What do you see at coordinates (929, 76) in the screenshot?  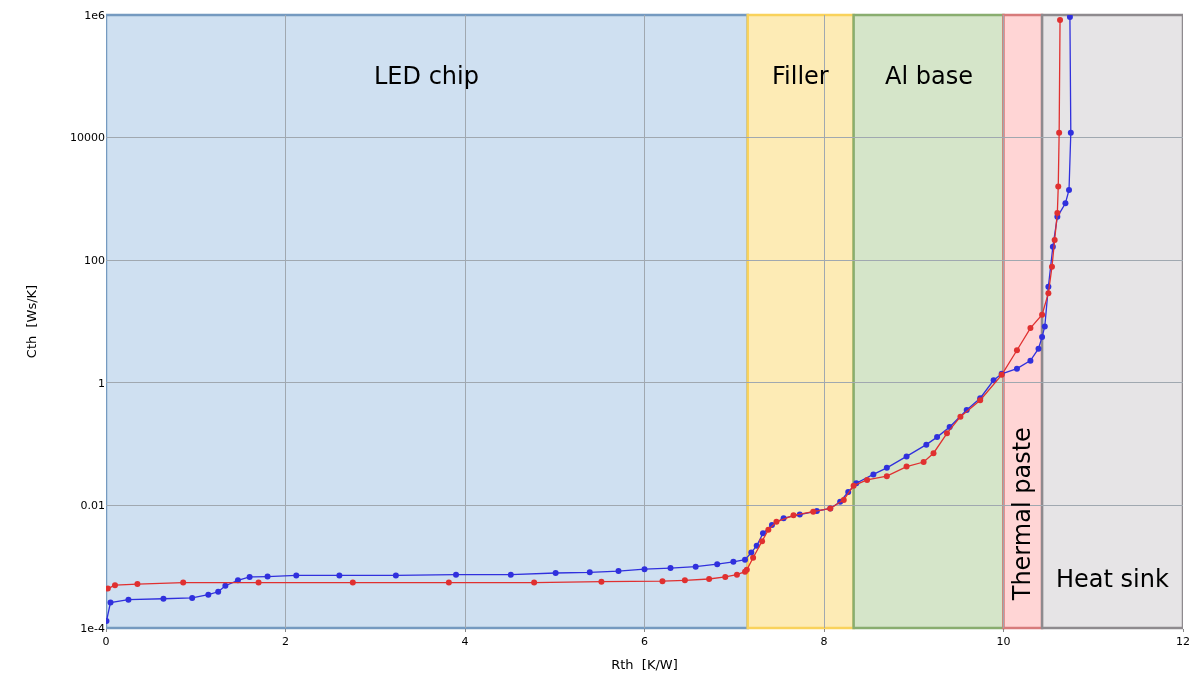 I see `band-label: Al base` at bounding box center [929, 76].